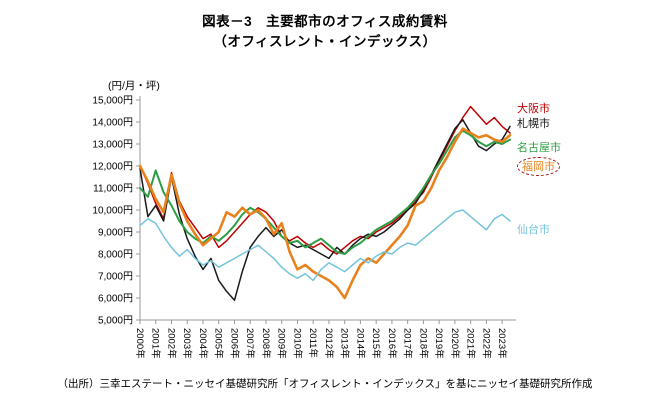  What do you see at coordinates (219, 343) in the screenshot?
I see `svg-text: 2005年` at bounding box center [219, 343].